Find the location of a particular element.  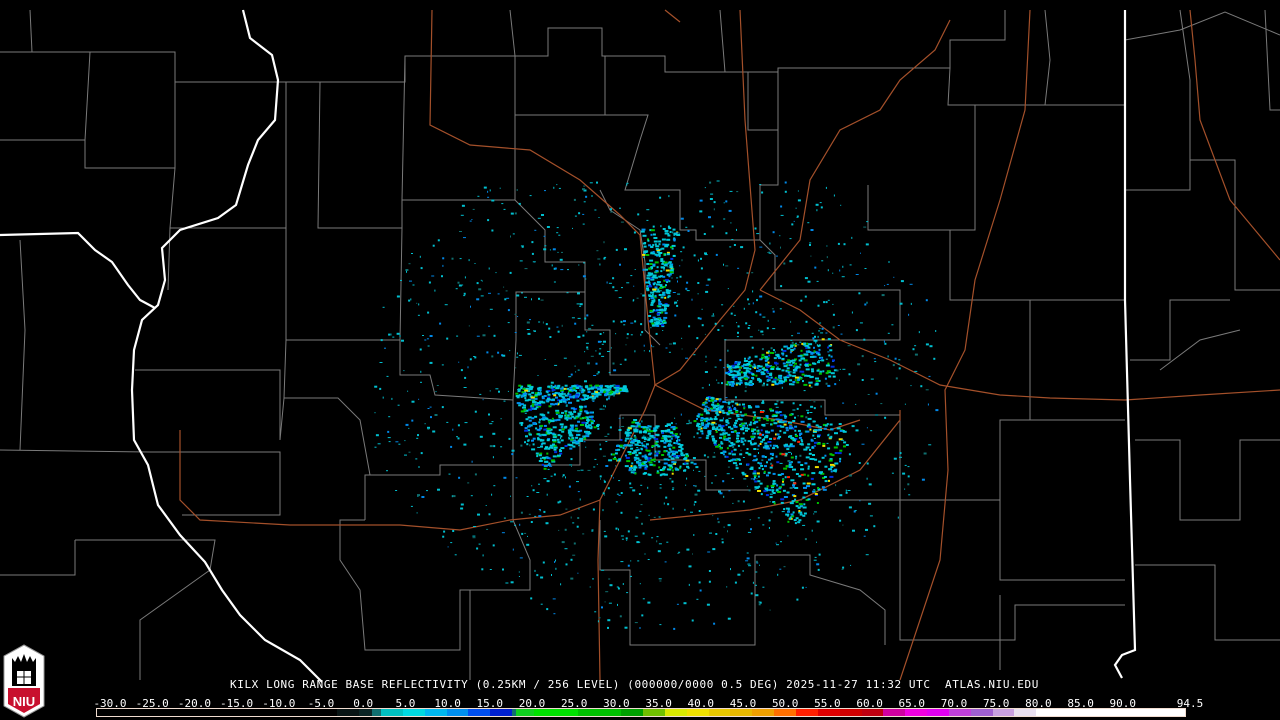

colorbar-tick-label: -5.0 is located at coordinates (321, 703).